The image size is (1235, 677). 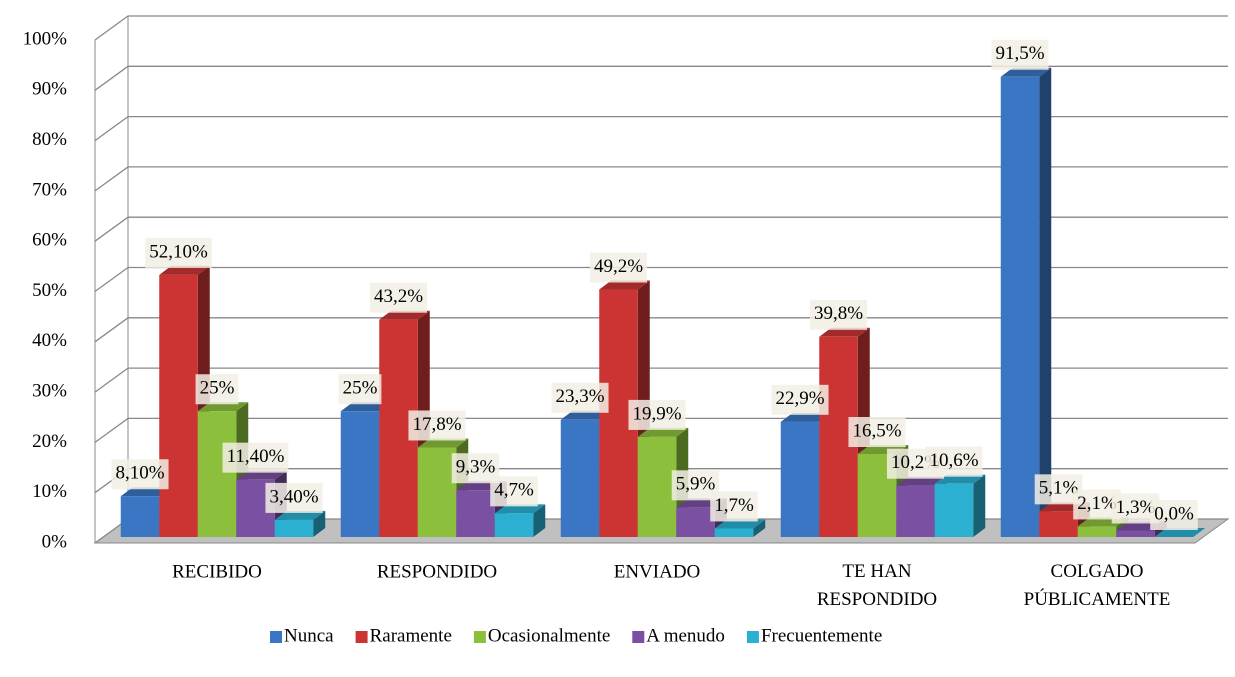 What do you see at coordinates (49, 441) in the screenshot?
I see `y-tick-label: 20%` at bounding box center [49, 441].